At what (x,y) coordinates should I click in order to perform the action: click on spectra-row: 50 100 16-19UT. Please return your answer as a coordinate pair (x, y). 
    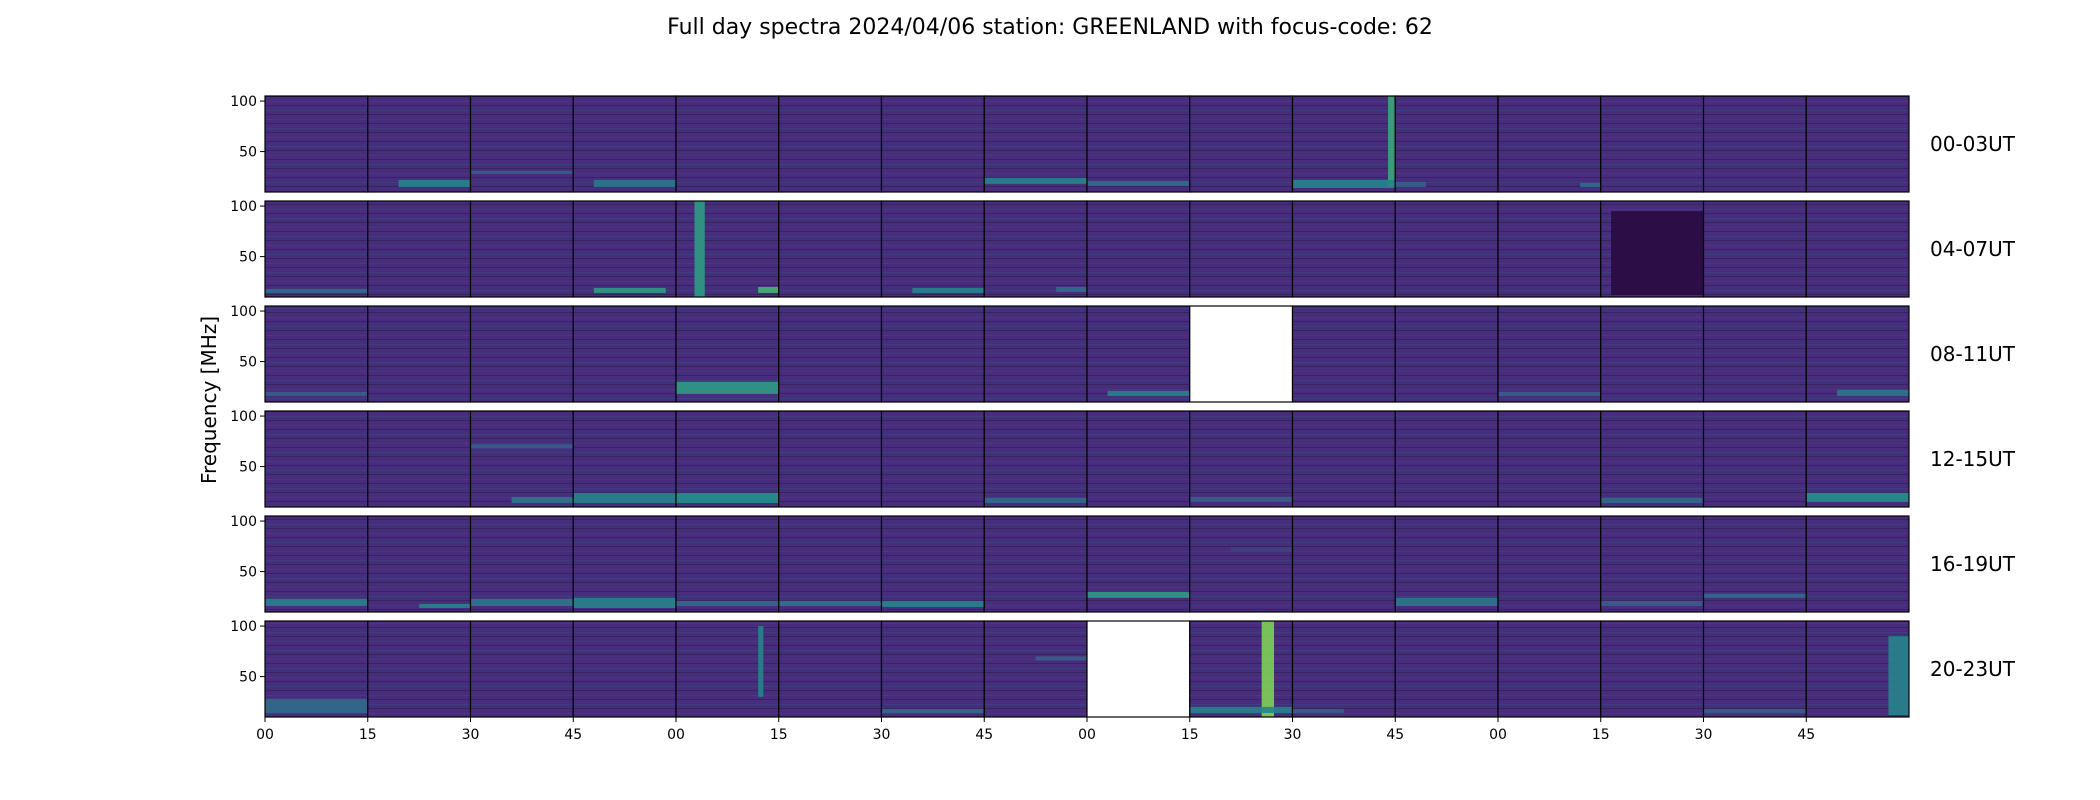
    Looking at the image, I should click on (1123, 563).